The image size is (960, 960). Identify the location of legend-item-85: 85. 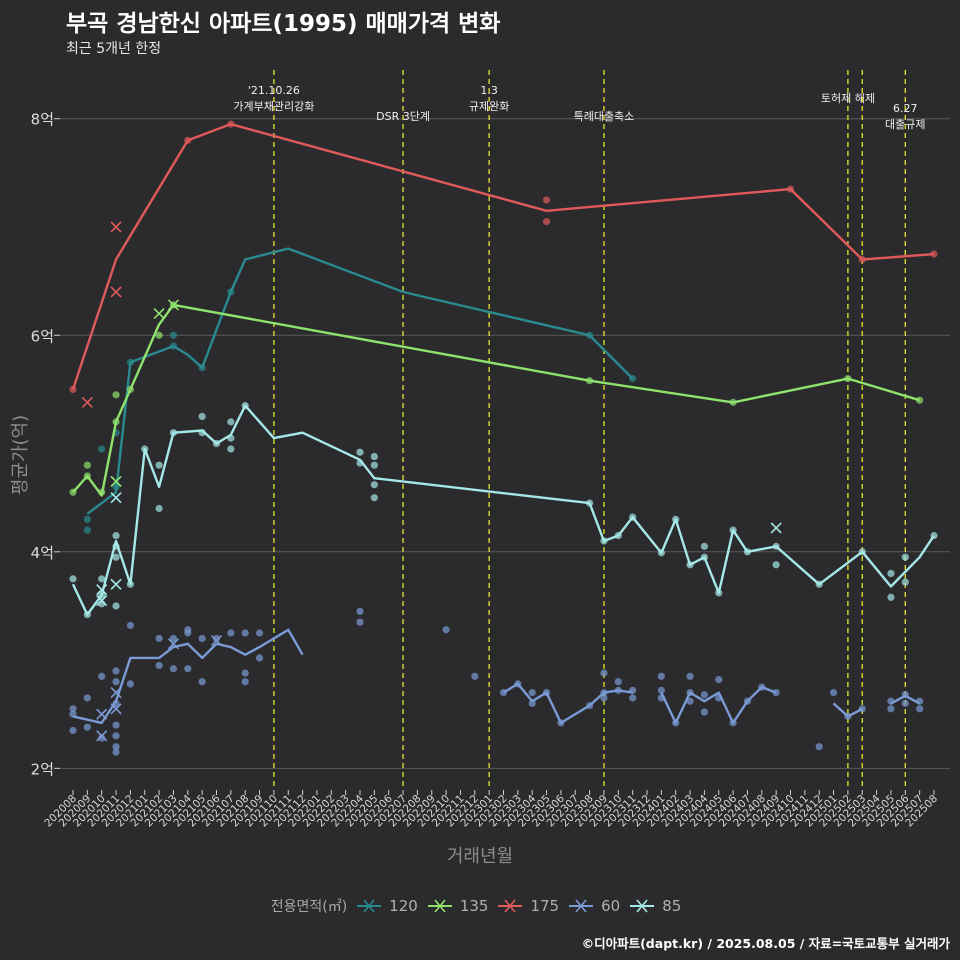
(654, 906).